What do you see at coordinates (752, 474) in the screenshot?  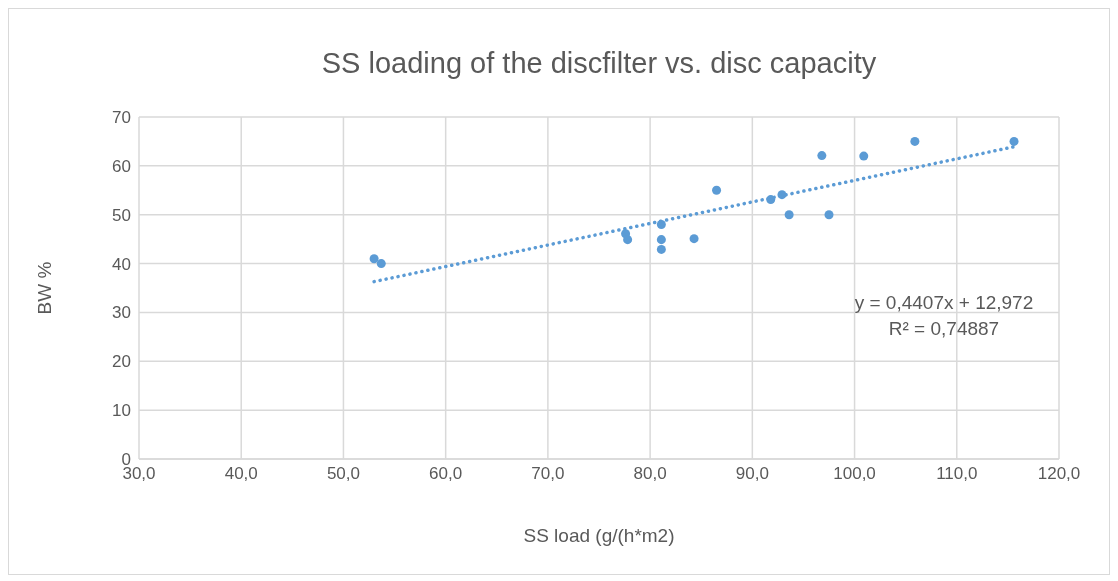 I see `x-tick-label: 90,0` at bounding box center [752, 474].